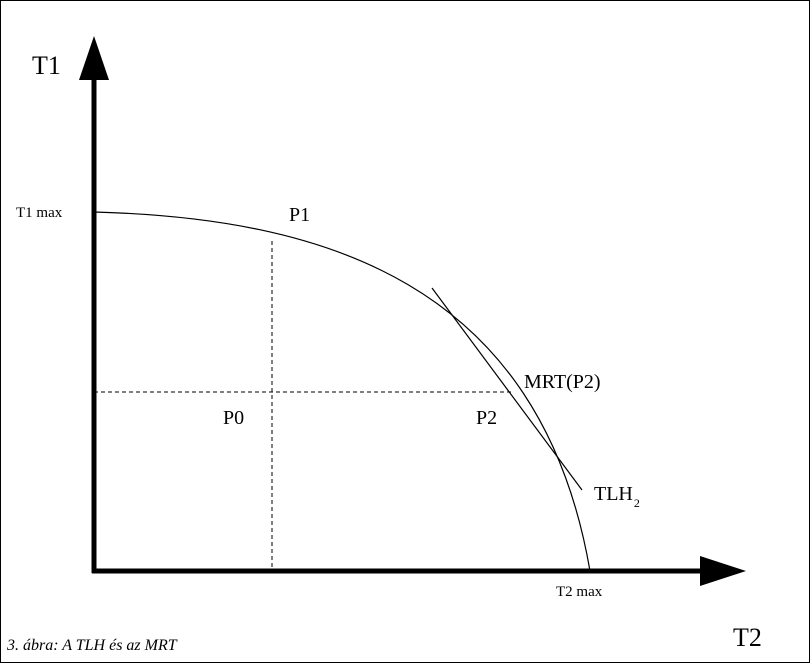 This screenshot has width=810, height=663. Describe the element at coordinates (299, 215) in the screenshot. I see `point-p1-label: P1` at that location.